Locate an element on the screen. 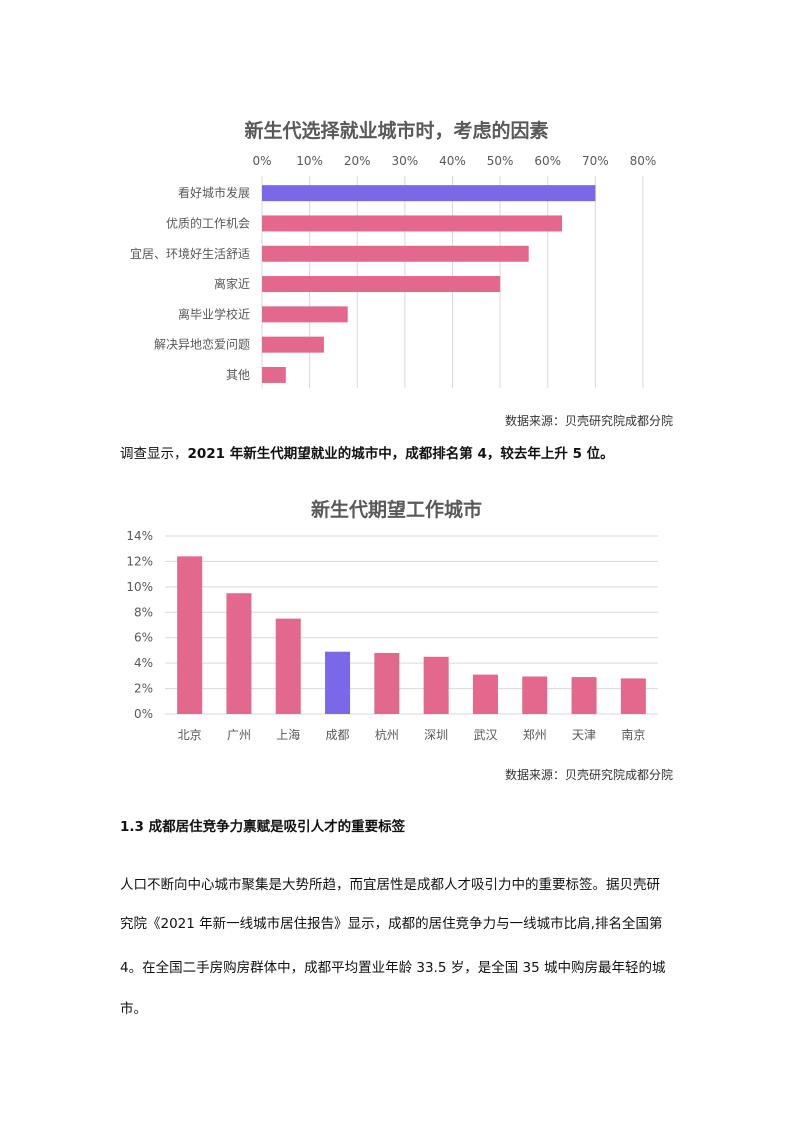 This screenshot has width=793, height=1122. category-label: 广州 is located at coordinates (239, 735).